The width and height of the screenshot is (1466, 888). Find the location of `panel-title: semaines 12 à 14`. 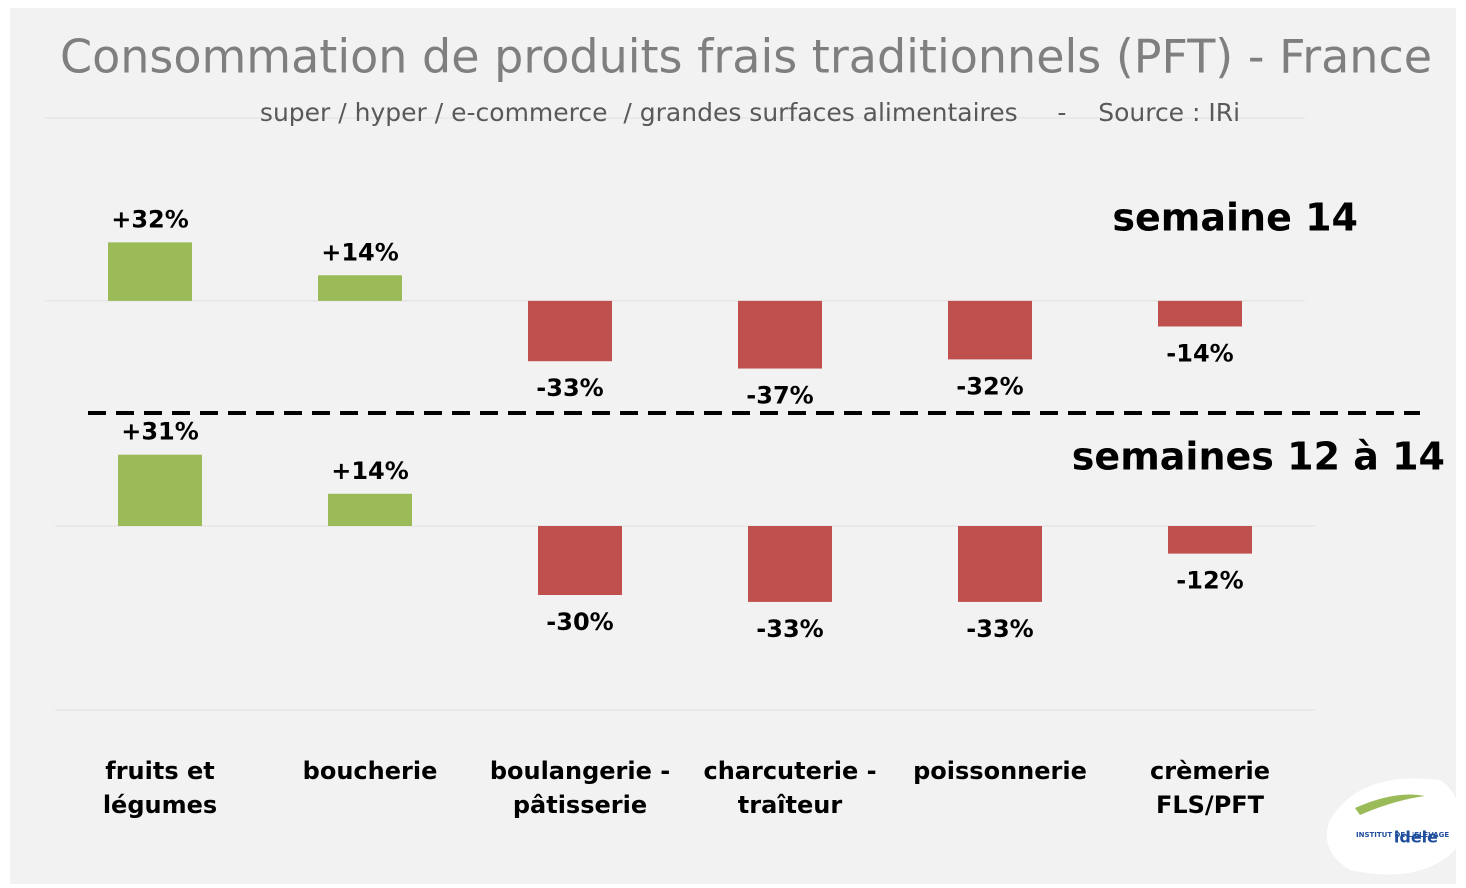

panel-title: semaines 12 à 14 is located at coordinates (1258, 457).